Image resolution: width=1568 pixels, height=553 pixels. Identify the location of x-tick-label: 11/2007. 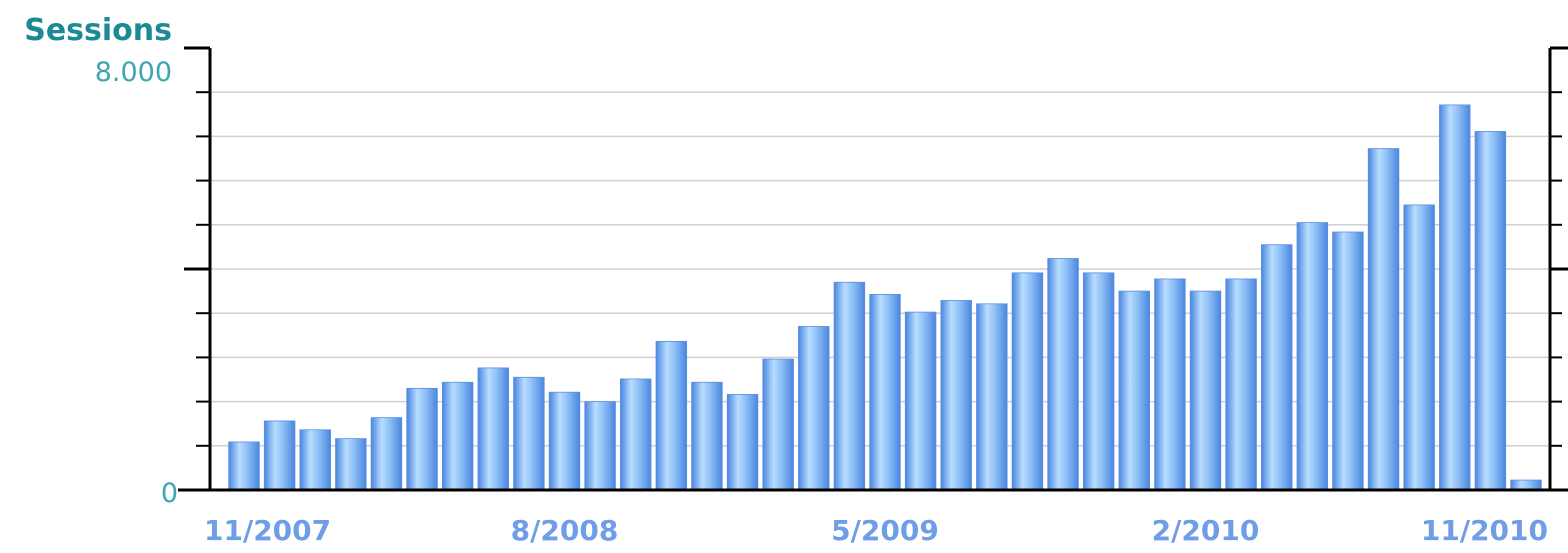
(267, 530).